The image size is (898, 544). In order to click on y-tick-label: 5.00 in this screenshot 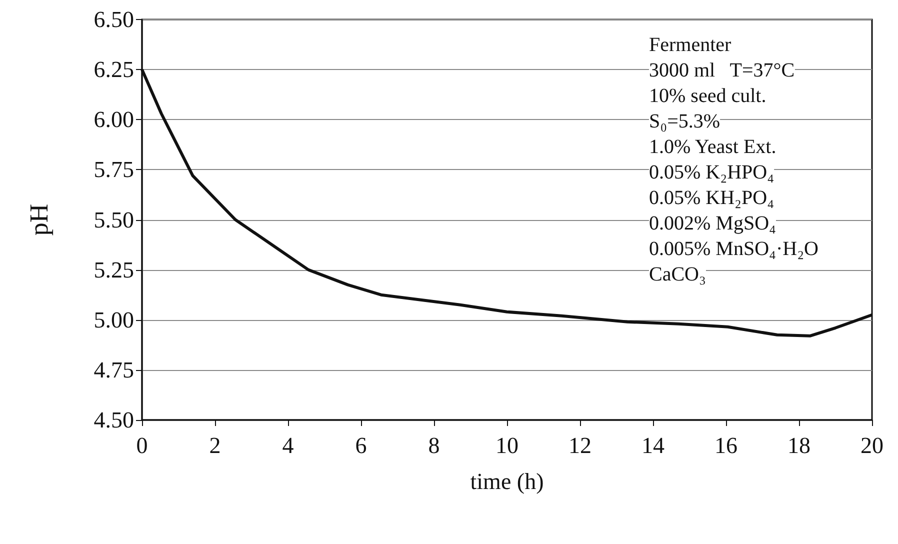, I will do `click(114, 319)`.